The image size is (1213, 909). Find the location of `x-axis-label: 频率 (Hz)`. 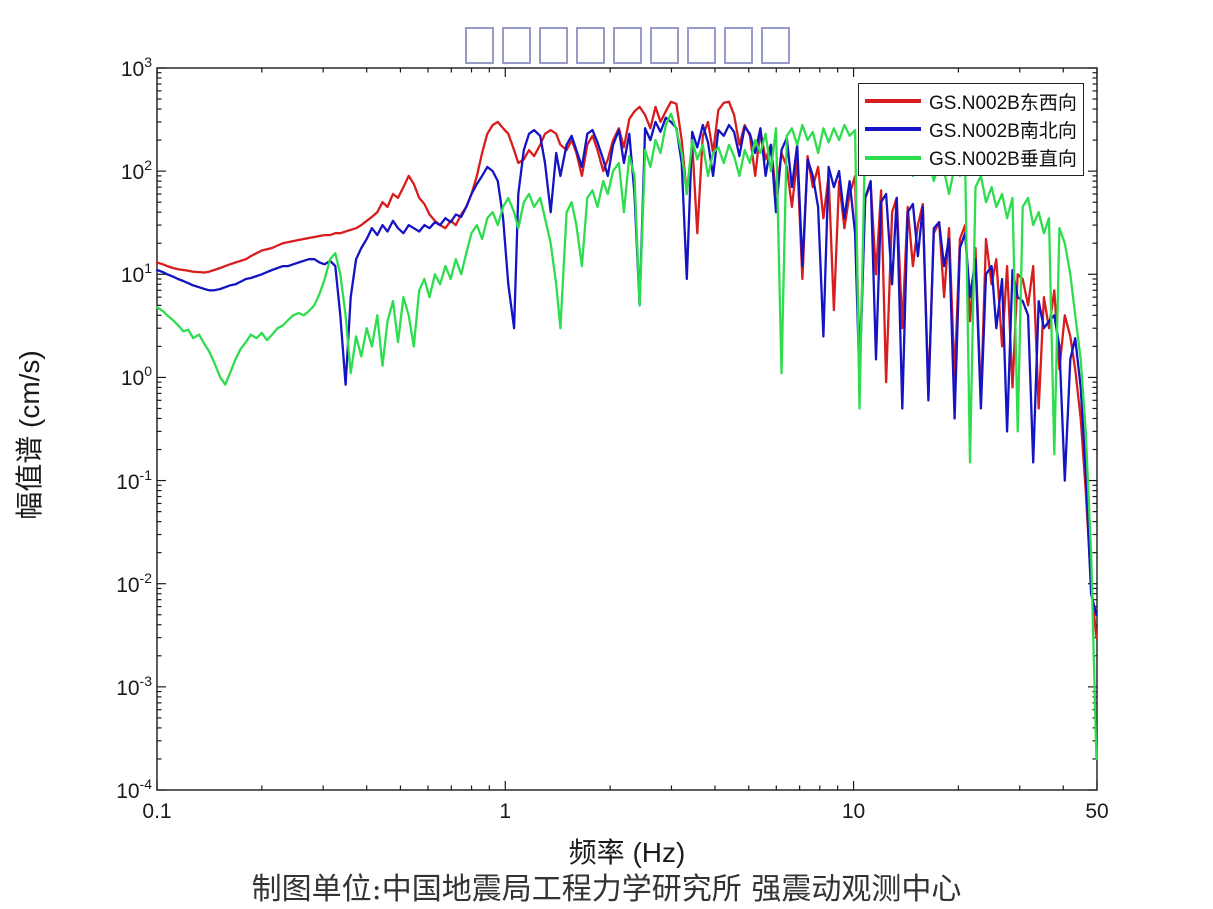

x-axis-label: 频率 (Hz) is located at coordinates (627, 852).